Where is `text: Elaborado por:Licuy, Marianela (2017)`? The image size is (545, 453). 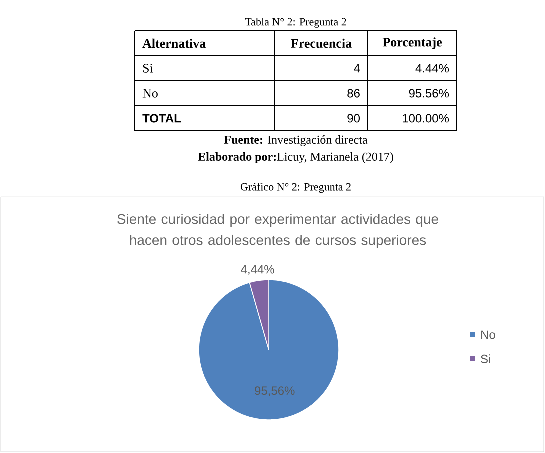
text: Elaborado por:Licuy, Marianela (2017) is located at coordinates (296, 158).